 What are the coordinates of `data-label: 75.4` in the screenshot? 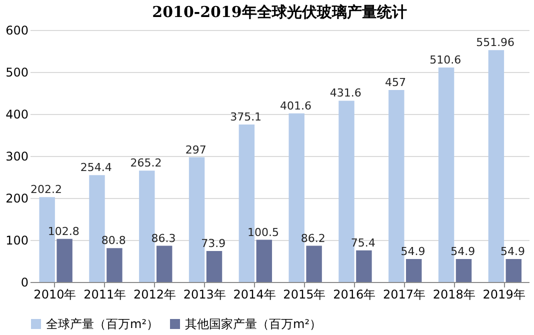 It's located at (363, 243).